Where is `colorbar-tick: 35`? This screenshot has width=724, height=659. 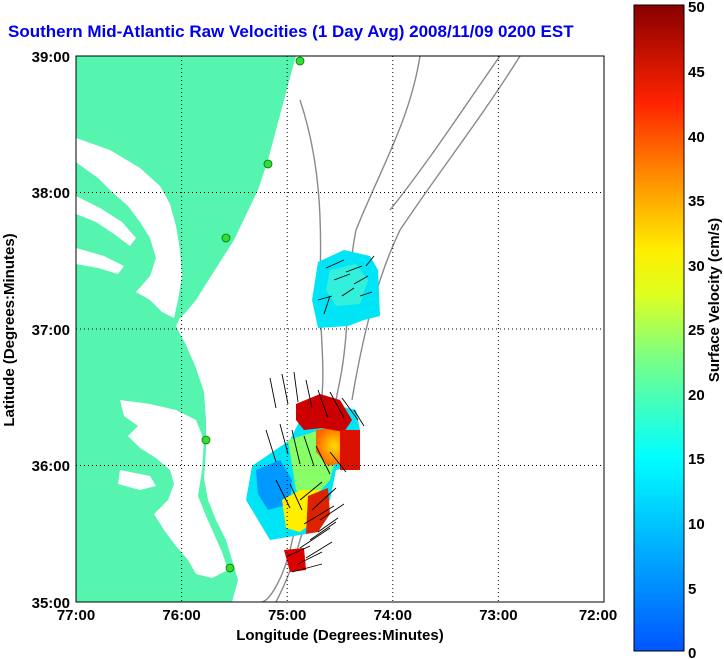 colorbar-tick: 35 is located at coordinates (696, 201).